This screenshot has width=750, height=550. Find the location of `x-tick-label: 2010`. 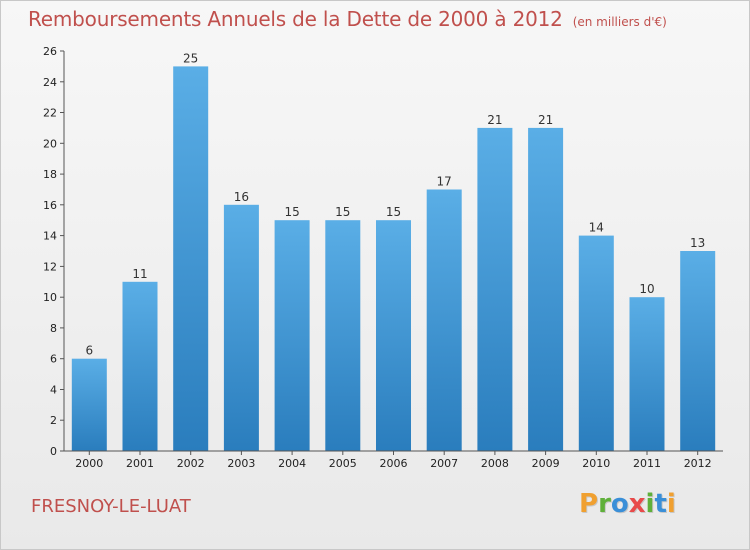

x-tick-label: 2010 is located at coordinates (596, 463).